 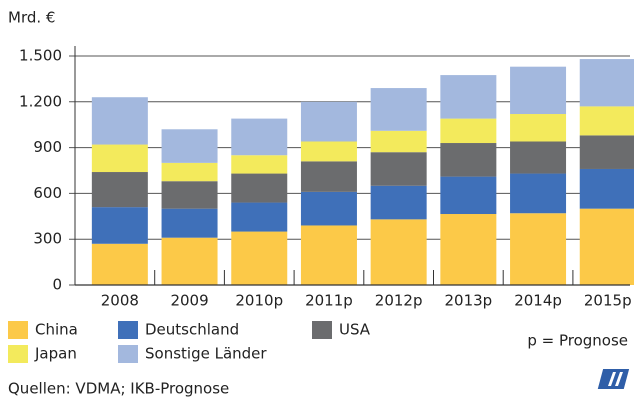 I want to click on x-tick-label: 2009, so click(x=189, y=301).